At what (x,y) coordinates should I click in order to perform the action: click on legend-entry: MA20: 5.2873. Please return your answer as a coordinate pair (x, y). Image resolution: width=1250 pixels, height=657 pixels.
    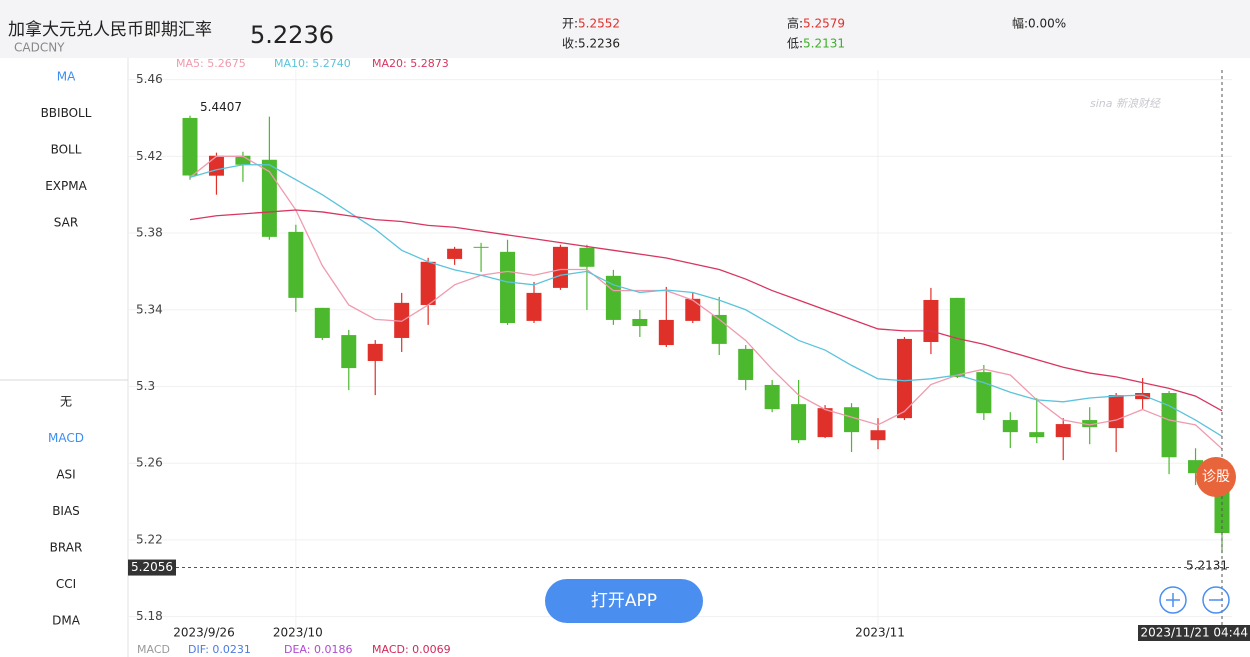
    Looking at the image, I should click on (410, 63).